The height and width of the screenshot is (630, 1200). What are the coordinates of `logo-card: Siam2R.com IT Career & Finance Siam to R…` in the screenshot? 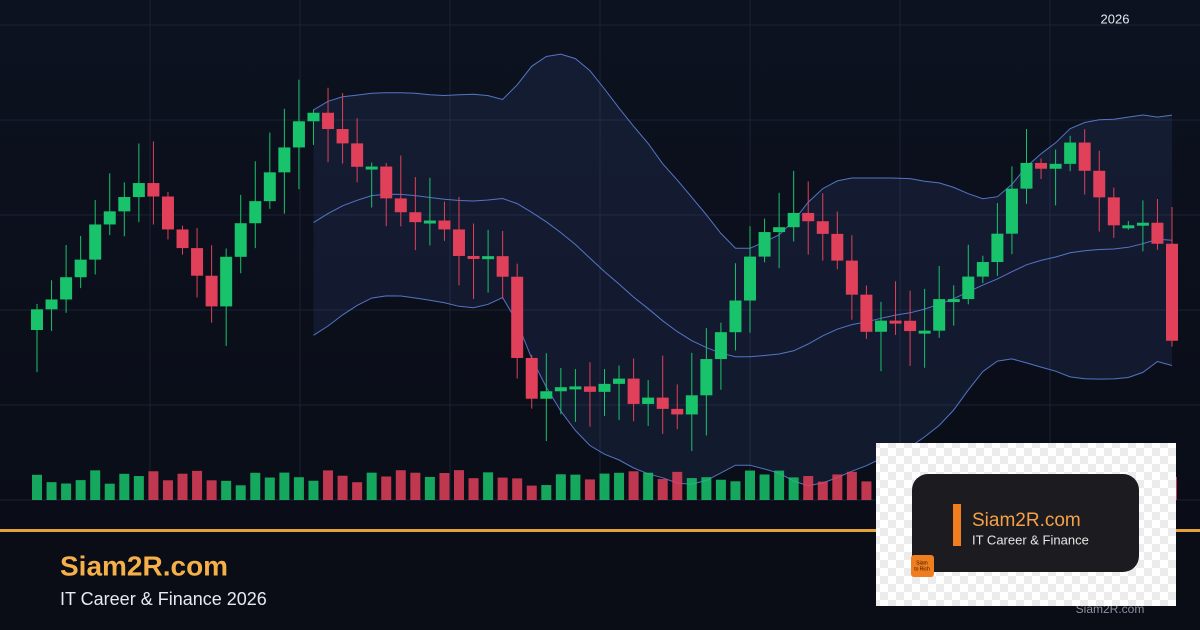 It's located at (1026, 524).